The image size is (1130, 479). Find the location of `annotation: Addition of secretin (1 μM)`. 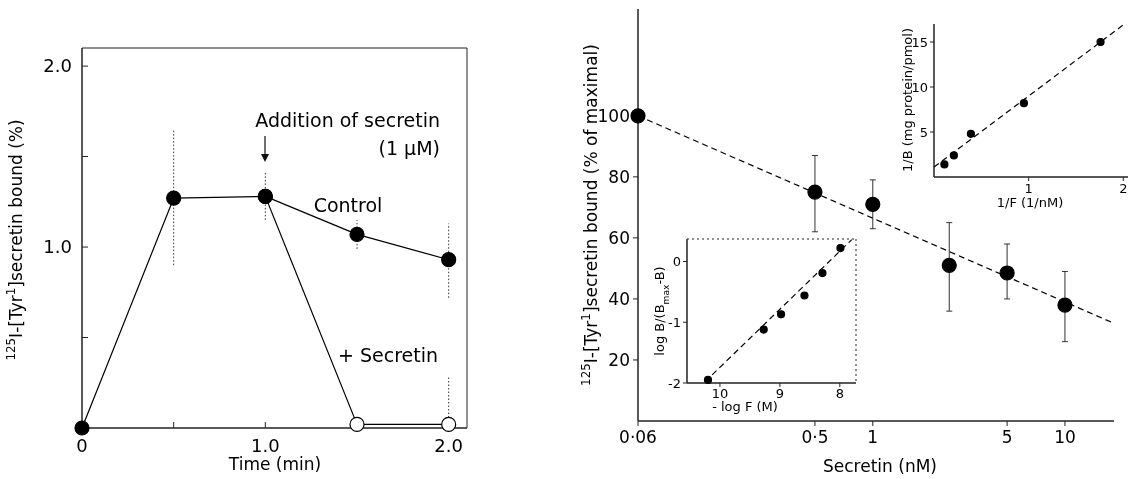

annotation: Addition of secretin (1 μM) is located at coordinates (347, 134).